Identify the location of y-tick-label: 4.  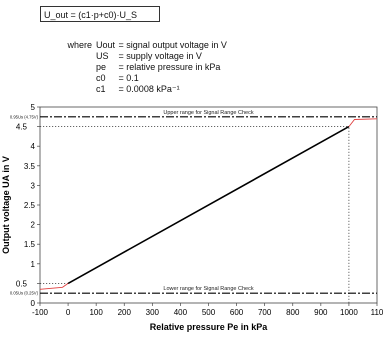
(33, 146).